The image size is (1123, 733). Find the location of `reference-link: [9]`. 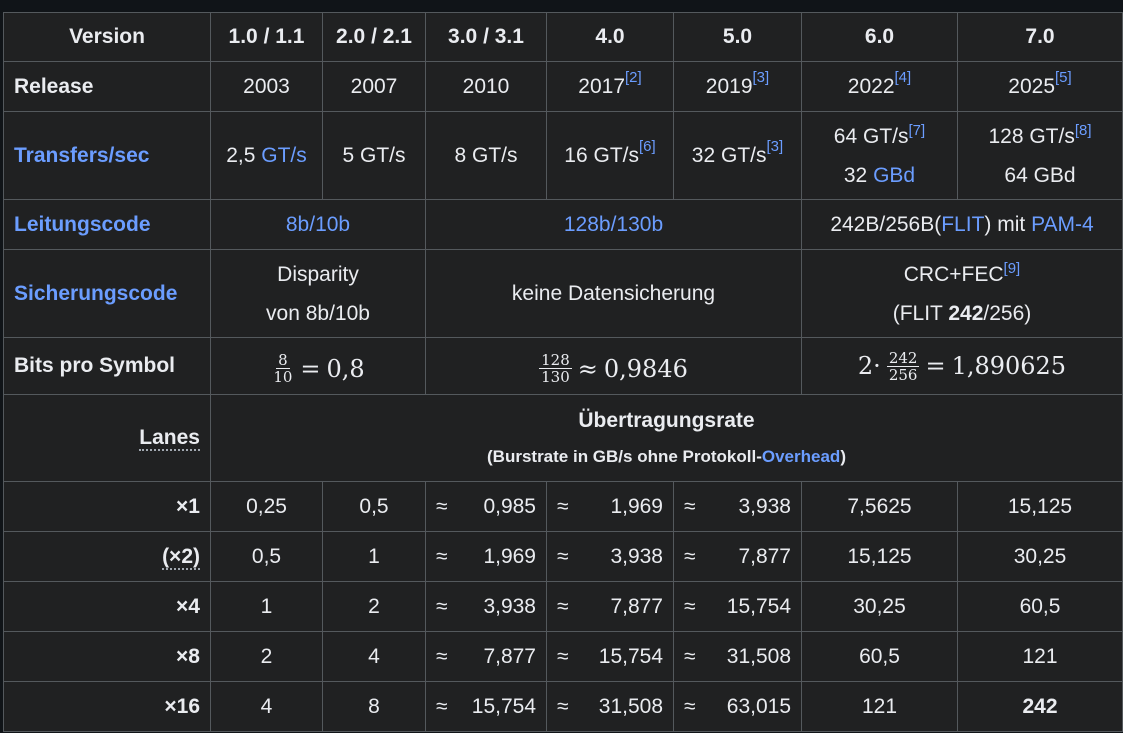

reference-link: [9] is located at coordinates (1012, 268).